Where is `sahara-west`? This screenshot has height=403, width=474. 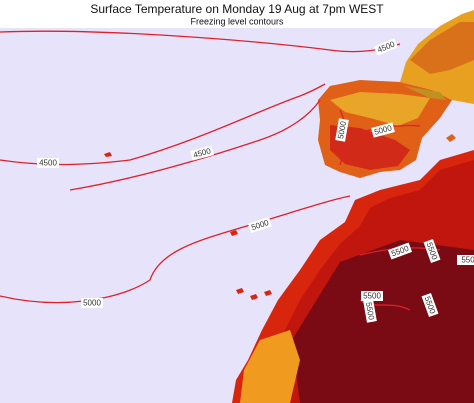 sahara-west is located at coordinates (270, 366).